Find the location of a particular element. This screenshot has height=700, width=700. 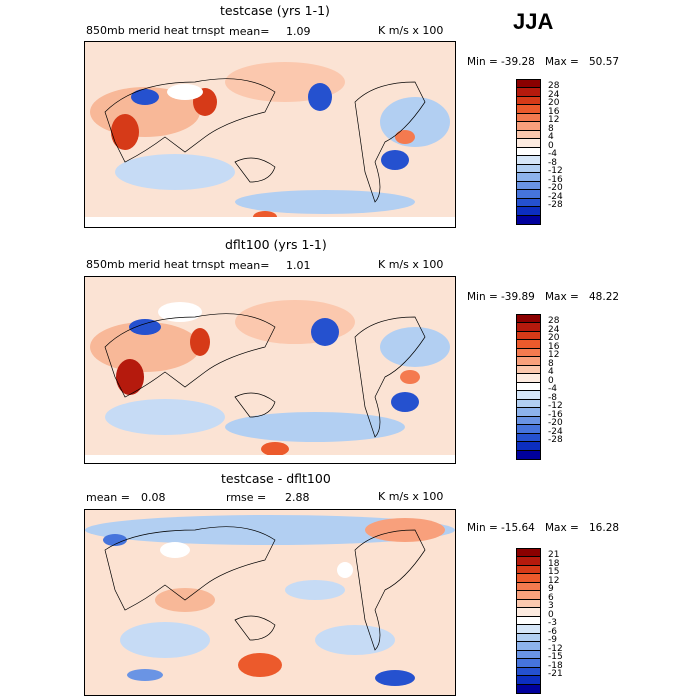

panel-3-colorbar is located at coordinates (528, 621).